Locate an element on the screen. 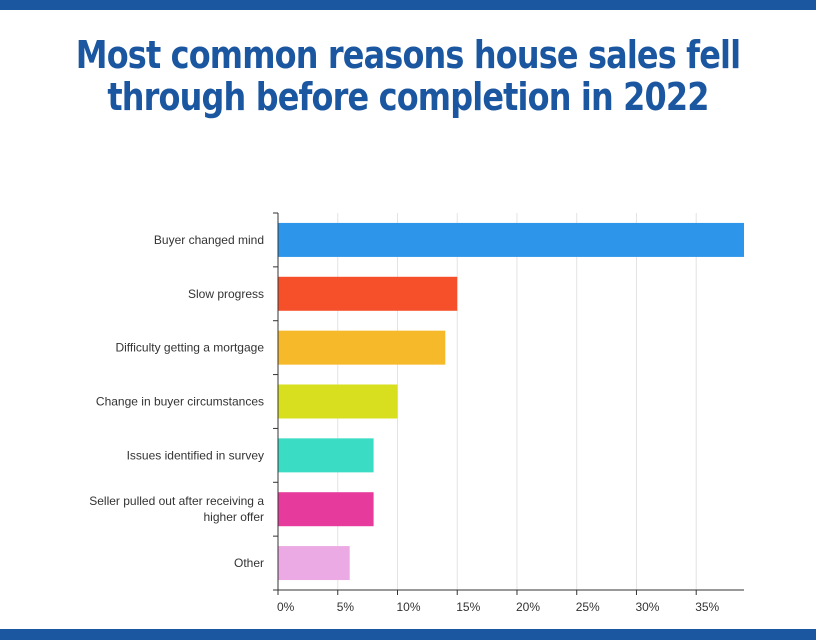 The width and height of the screenshot is (816, 640). x-tick-label-35: 35% is located at coordinates (707, 607).